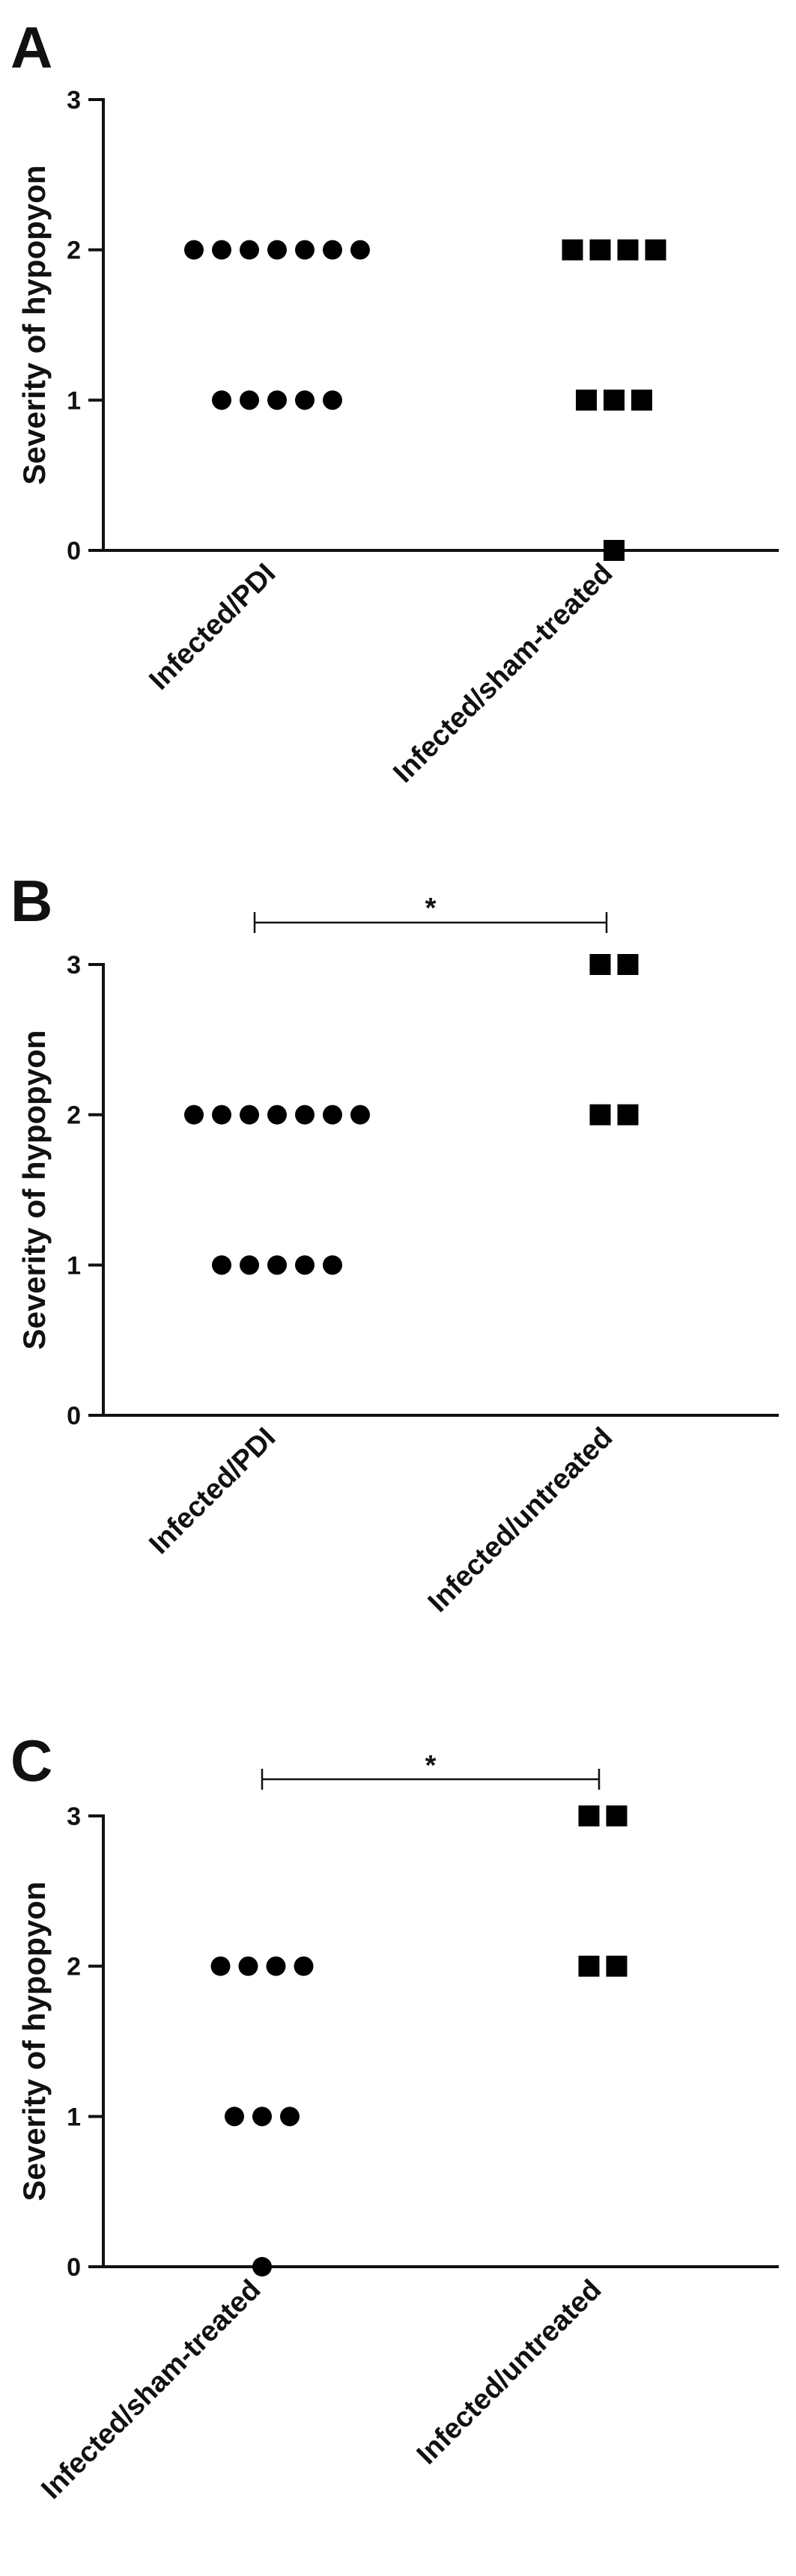 The width and height of the screenshot is (796, 2576). I want to click on panel-letter: B, so click(31, 901).